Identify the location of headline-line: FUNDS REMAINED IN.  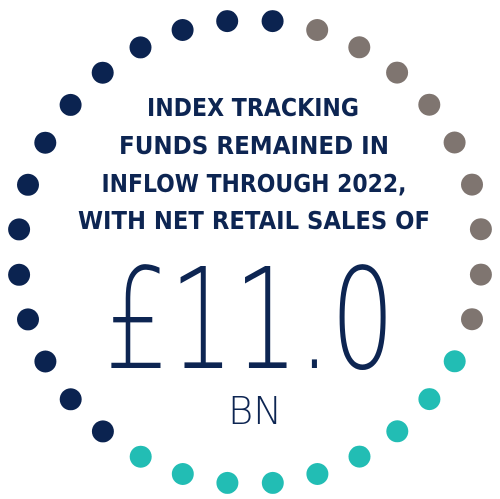
(254, 145).